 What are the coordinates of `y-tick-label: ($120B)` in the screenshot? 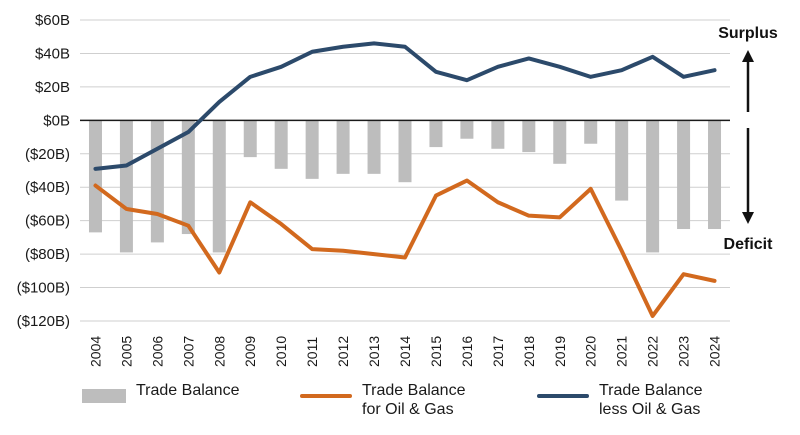 It's located at (43, 321).